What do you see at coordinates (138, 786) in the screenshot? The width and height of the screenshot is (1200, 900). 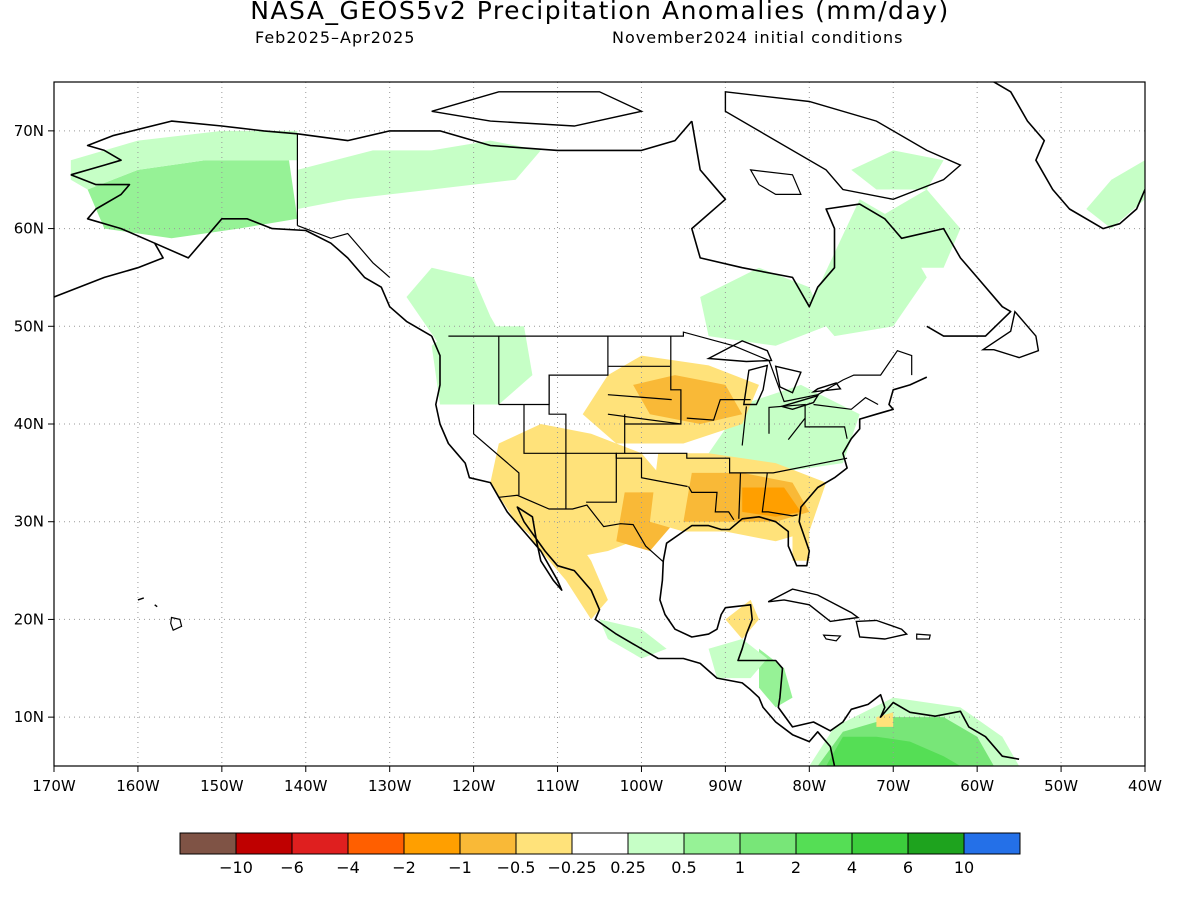 I see `lon-tick-label: 160W` at bounding box center [138, 786].